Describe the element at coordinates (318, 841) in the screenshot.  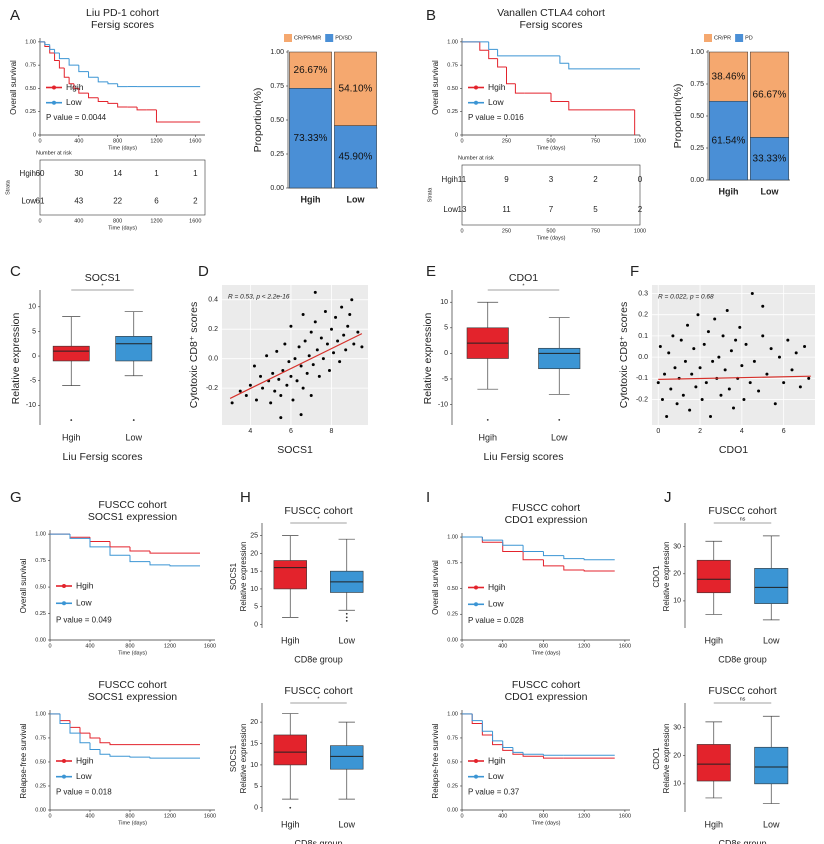
I see `x-axis-label: CD8s group` at that location.